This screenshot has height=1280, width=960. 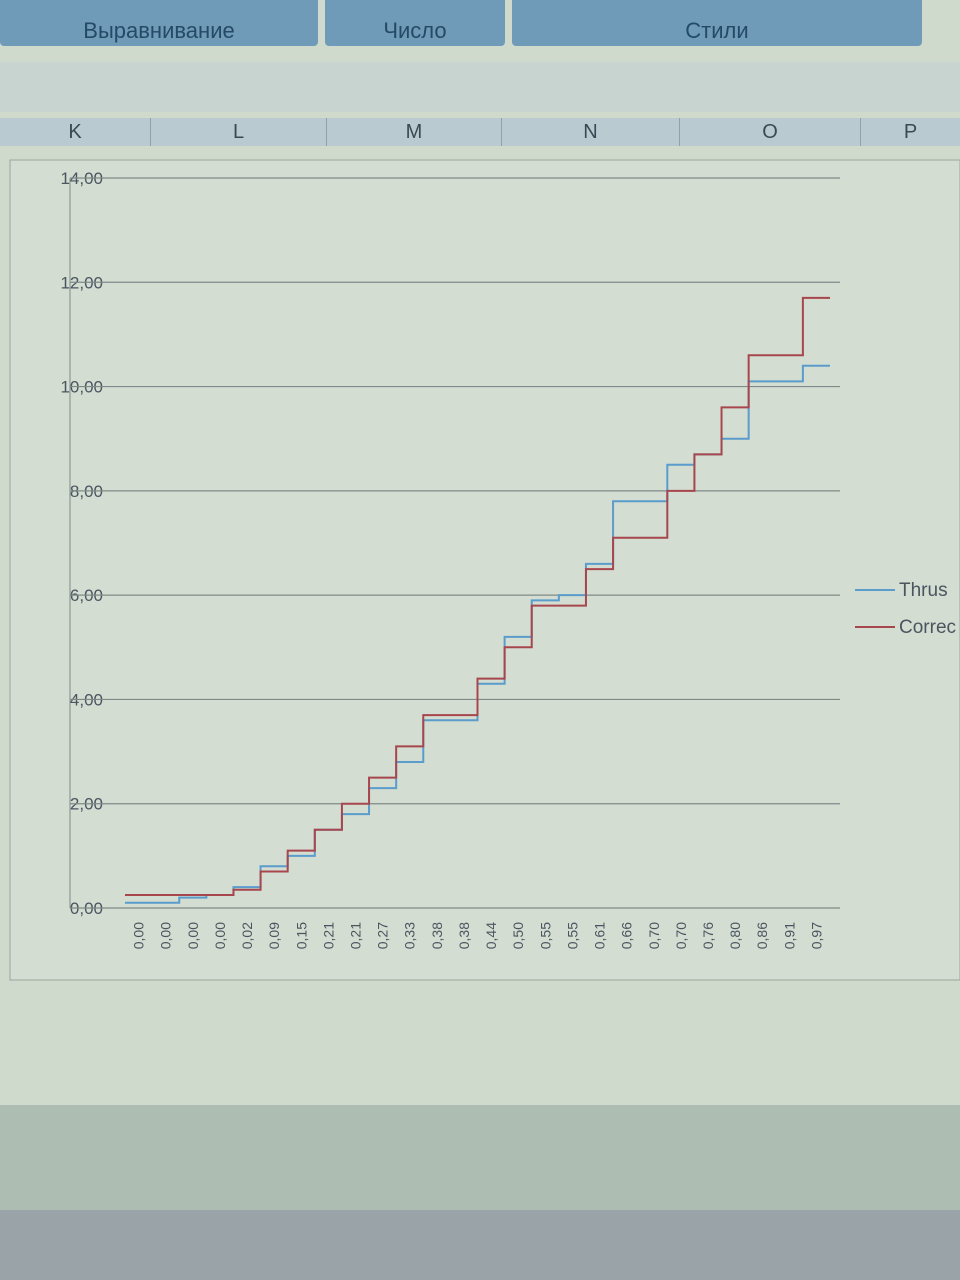 What do you see at coordinates (923, 590) in the screenshot?
I see `legend-label: Thrus` at bounding box center [923, 590].